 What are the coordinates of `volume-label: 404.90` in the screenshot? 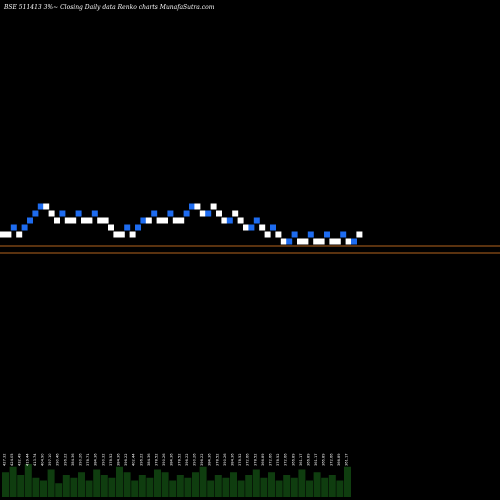 It's located at (43, 459).